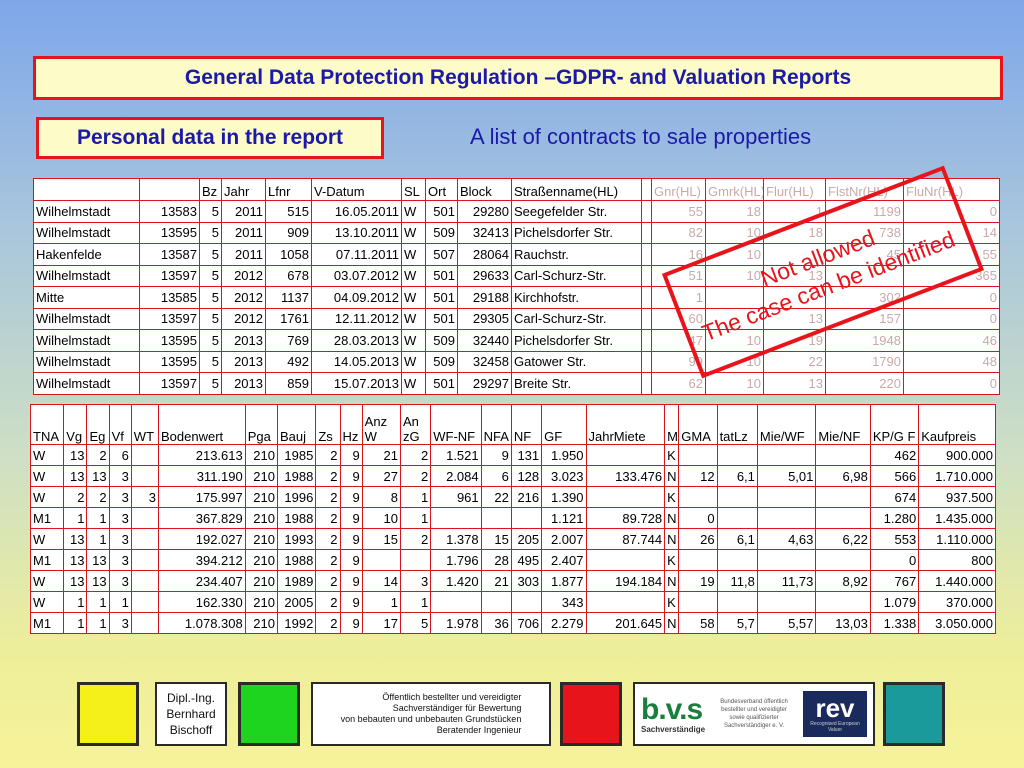  What do you see at coordinates (296, 623) in the screenshot?
I see `valuation-cell: 1992` at bounding box center [296, 623].